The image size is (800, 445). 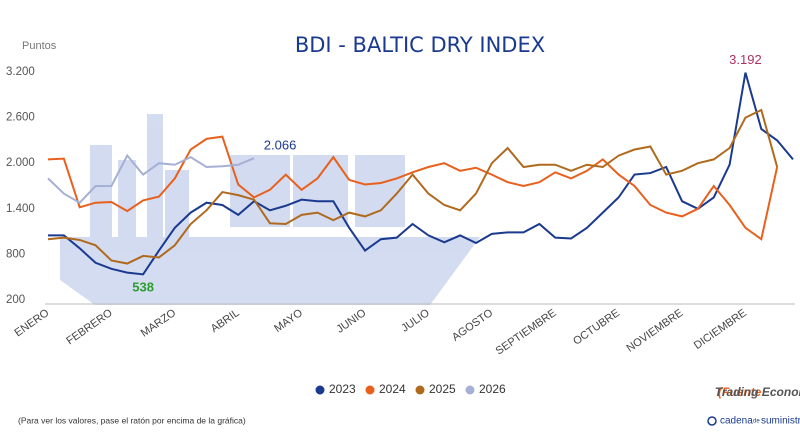 What do you see at coordinates (473, 325) in the screenshot?
I see `x-tick-label: AGOSTO` at bounding box center [473, 325].